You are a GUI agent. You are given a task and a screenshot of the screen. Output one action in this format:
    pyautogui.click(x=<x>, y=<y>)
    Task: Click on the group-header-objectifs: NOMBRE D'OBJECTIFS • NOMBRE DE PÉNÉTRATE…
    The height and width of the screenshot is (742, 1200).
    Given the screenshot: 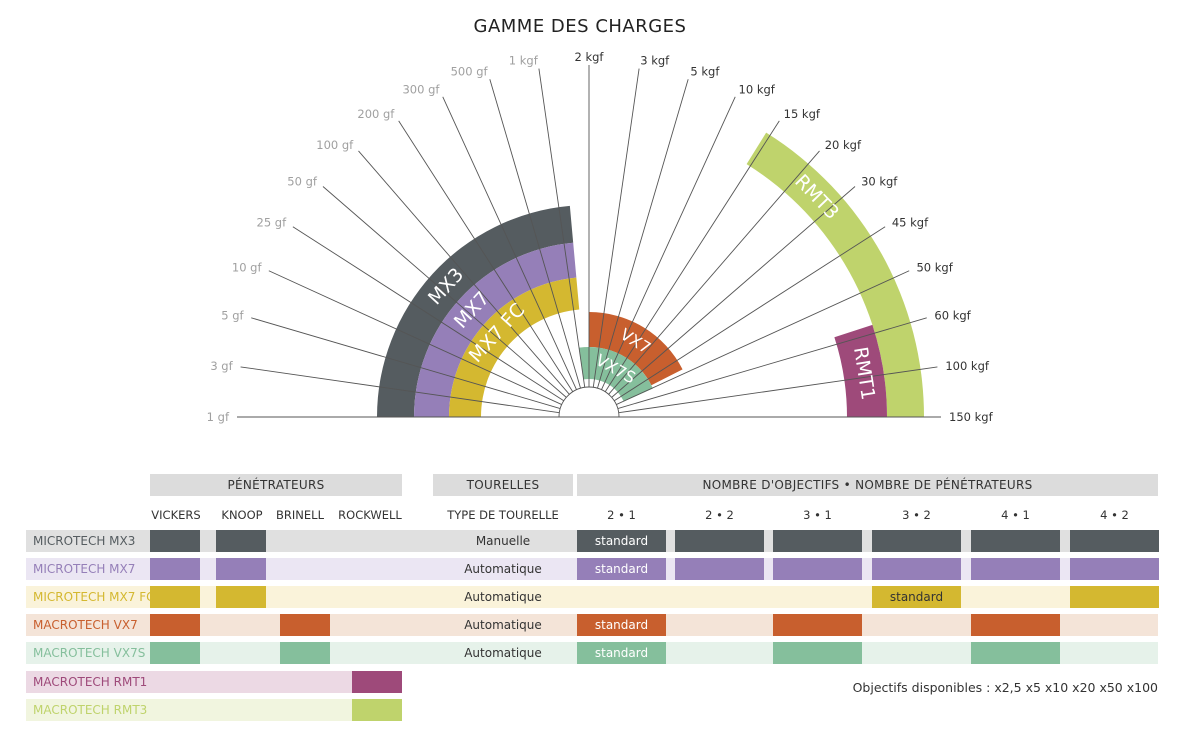 What is the action you would take?
    pyautogui.click(x=867, y=485)
    